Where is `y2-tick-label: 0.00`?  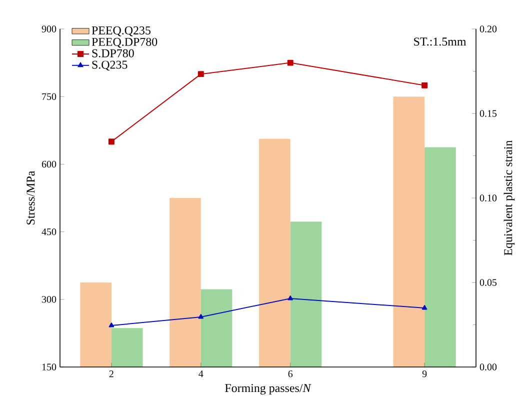 y2-tick-label: 0.00 is located at coordinates (488, 367).